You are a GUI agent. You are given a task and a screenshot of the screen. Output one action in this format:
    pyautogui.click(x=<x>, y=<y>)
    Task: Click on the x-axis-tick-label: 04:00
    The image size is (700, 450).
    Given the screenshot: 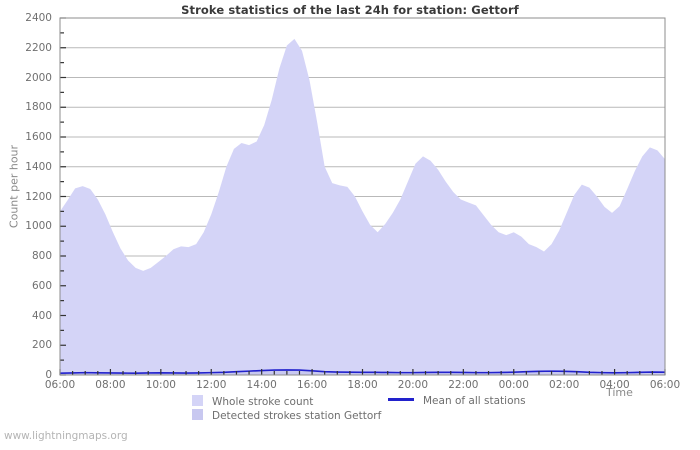 What is the action you would take?
    pyautogui.click(x=614, y=385)
    